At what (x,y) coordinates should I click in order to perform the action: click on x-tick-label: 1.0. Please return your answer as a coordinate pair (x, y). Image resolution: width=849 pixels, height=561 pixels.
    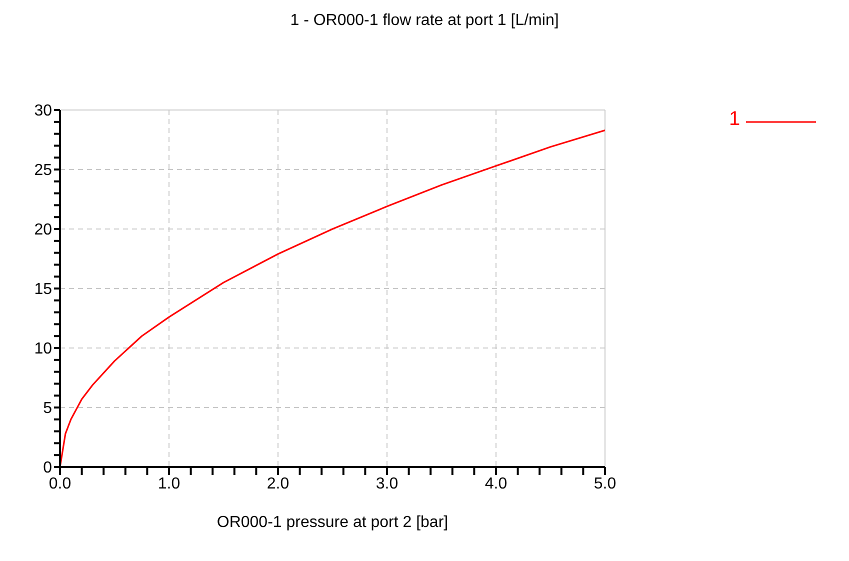
    Looking at the image, I should click on (169, 483).